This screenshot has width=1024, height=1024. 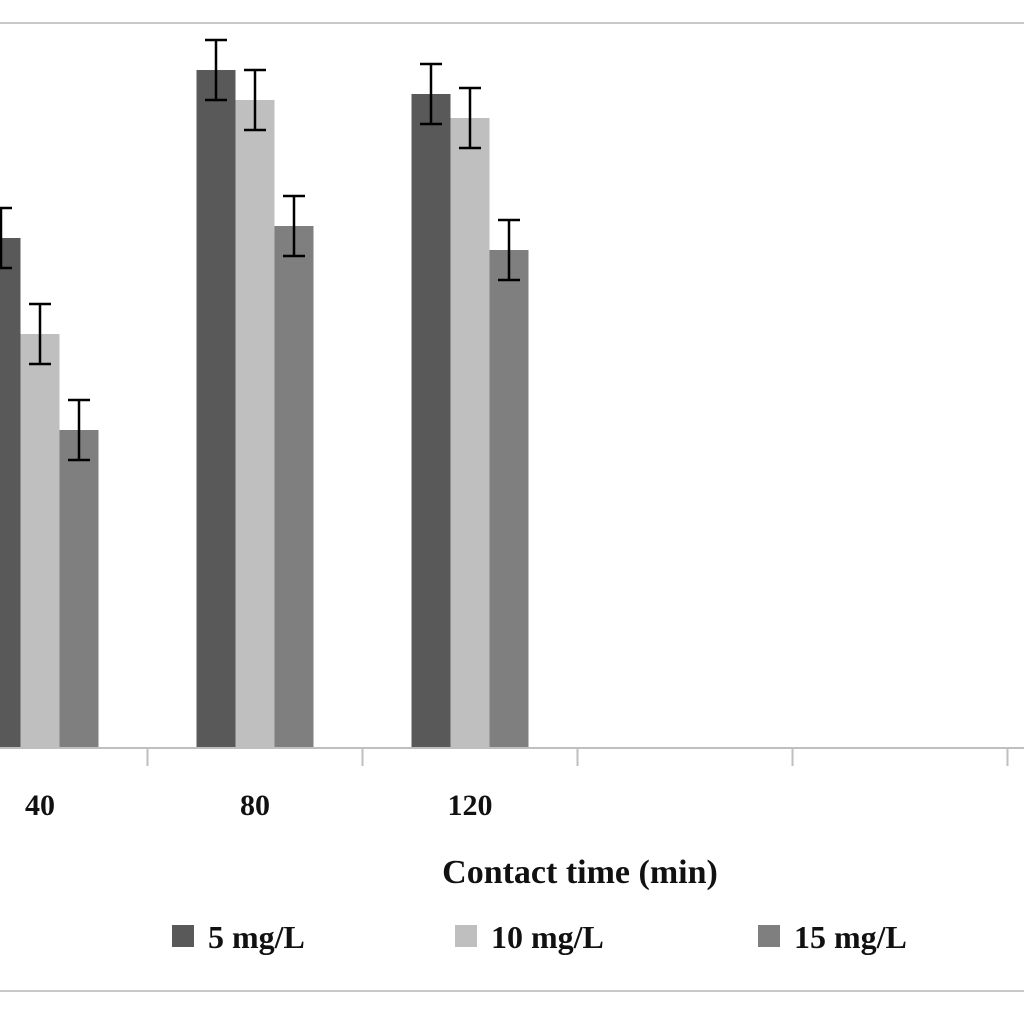 I want to click on legend-label: 15 mg/L, so click(x=850, y=937).